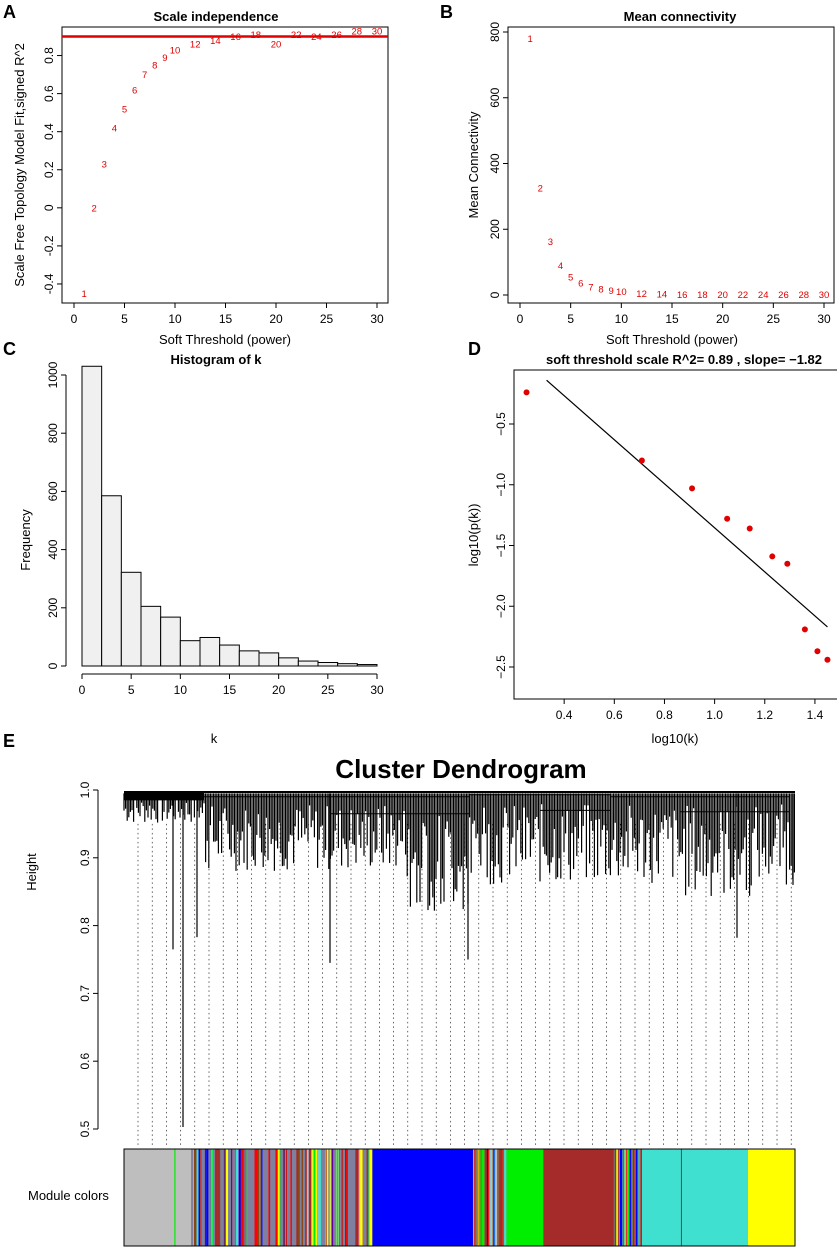 This screenshot has width=837, height=1249. What do you see at coordinates (216, 16) in the screenshot?
I see `panel-a-title: Scale independence` at bounding box center [216, 16].